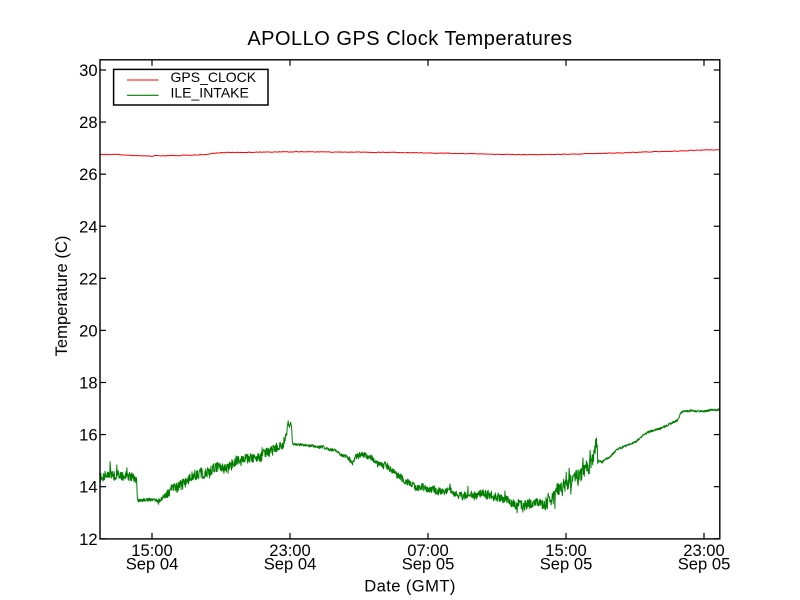  I want to click on svg-text: 28, so click(88, 122).